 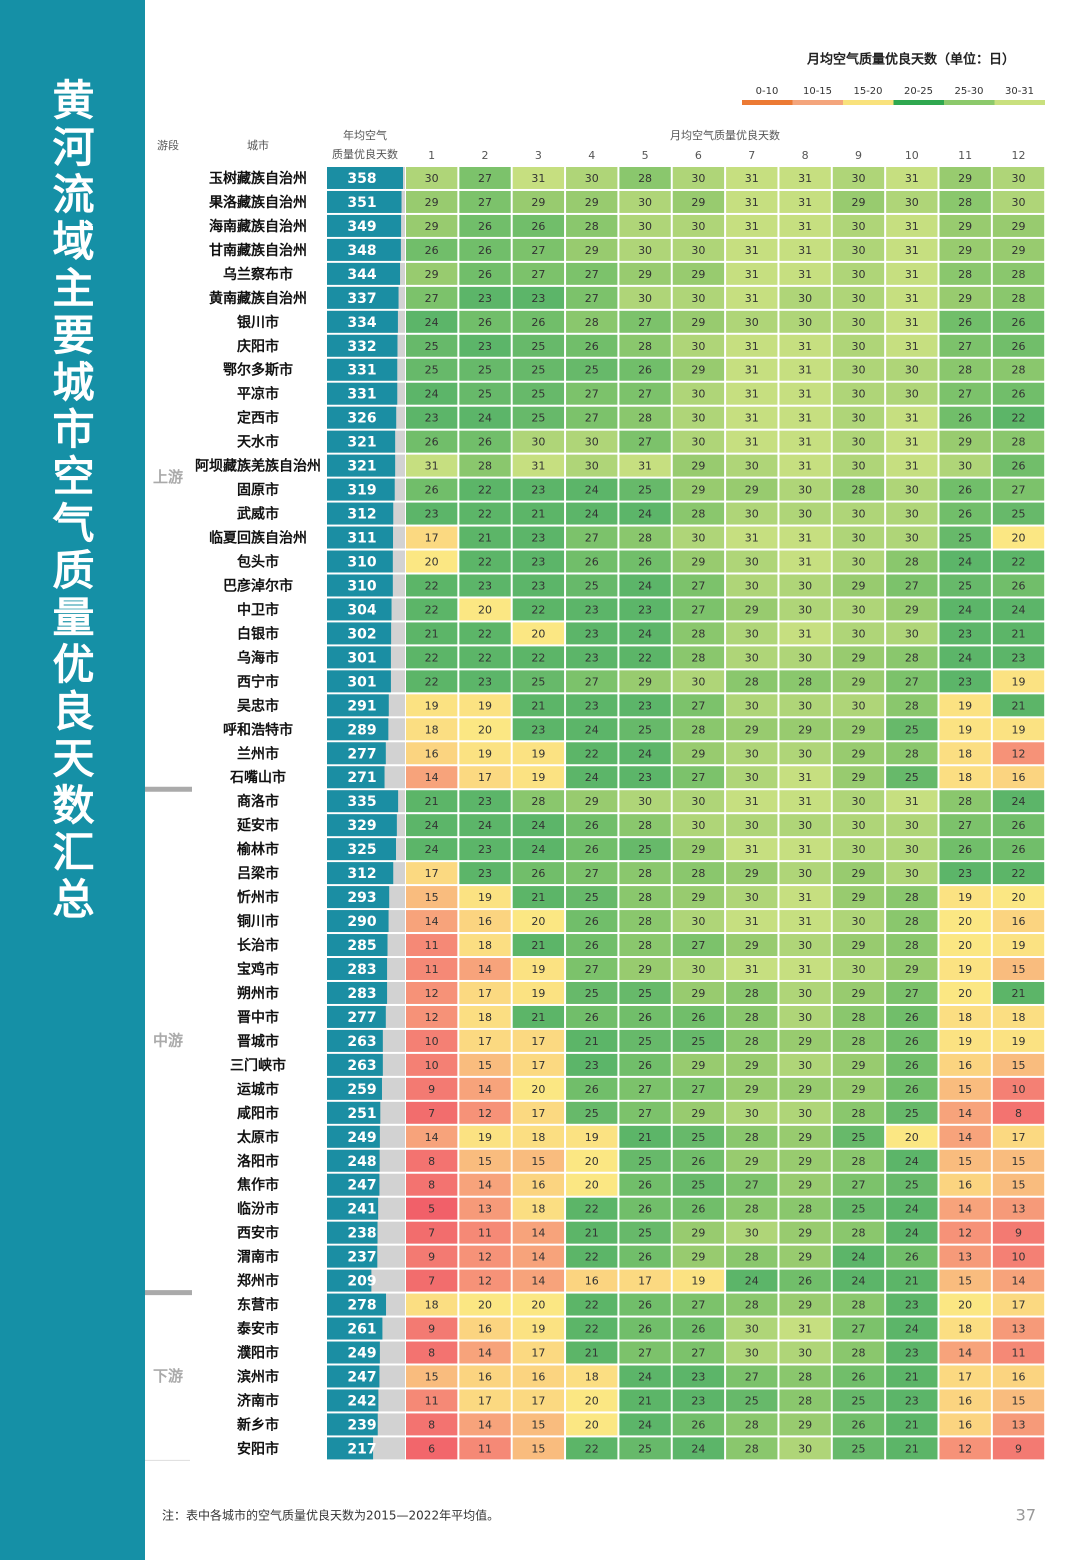 What do you see at coordinates (485, 1376) in the screenshot?
I see `month-value: 16` at bounding box center [485, 1376].